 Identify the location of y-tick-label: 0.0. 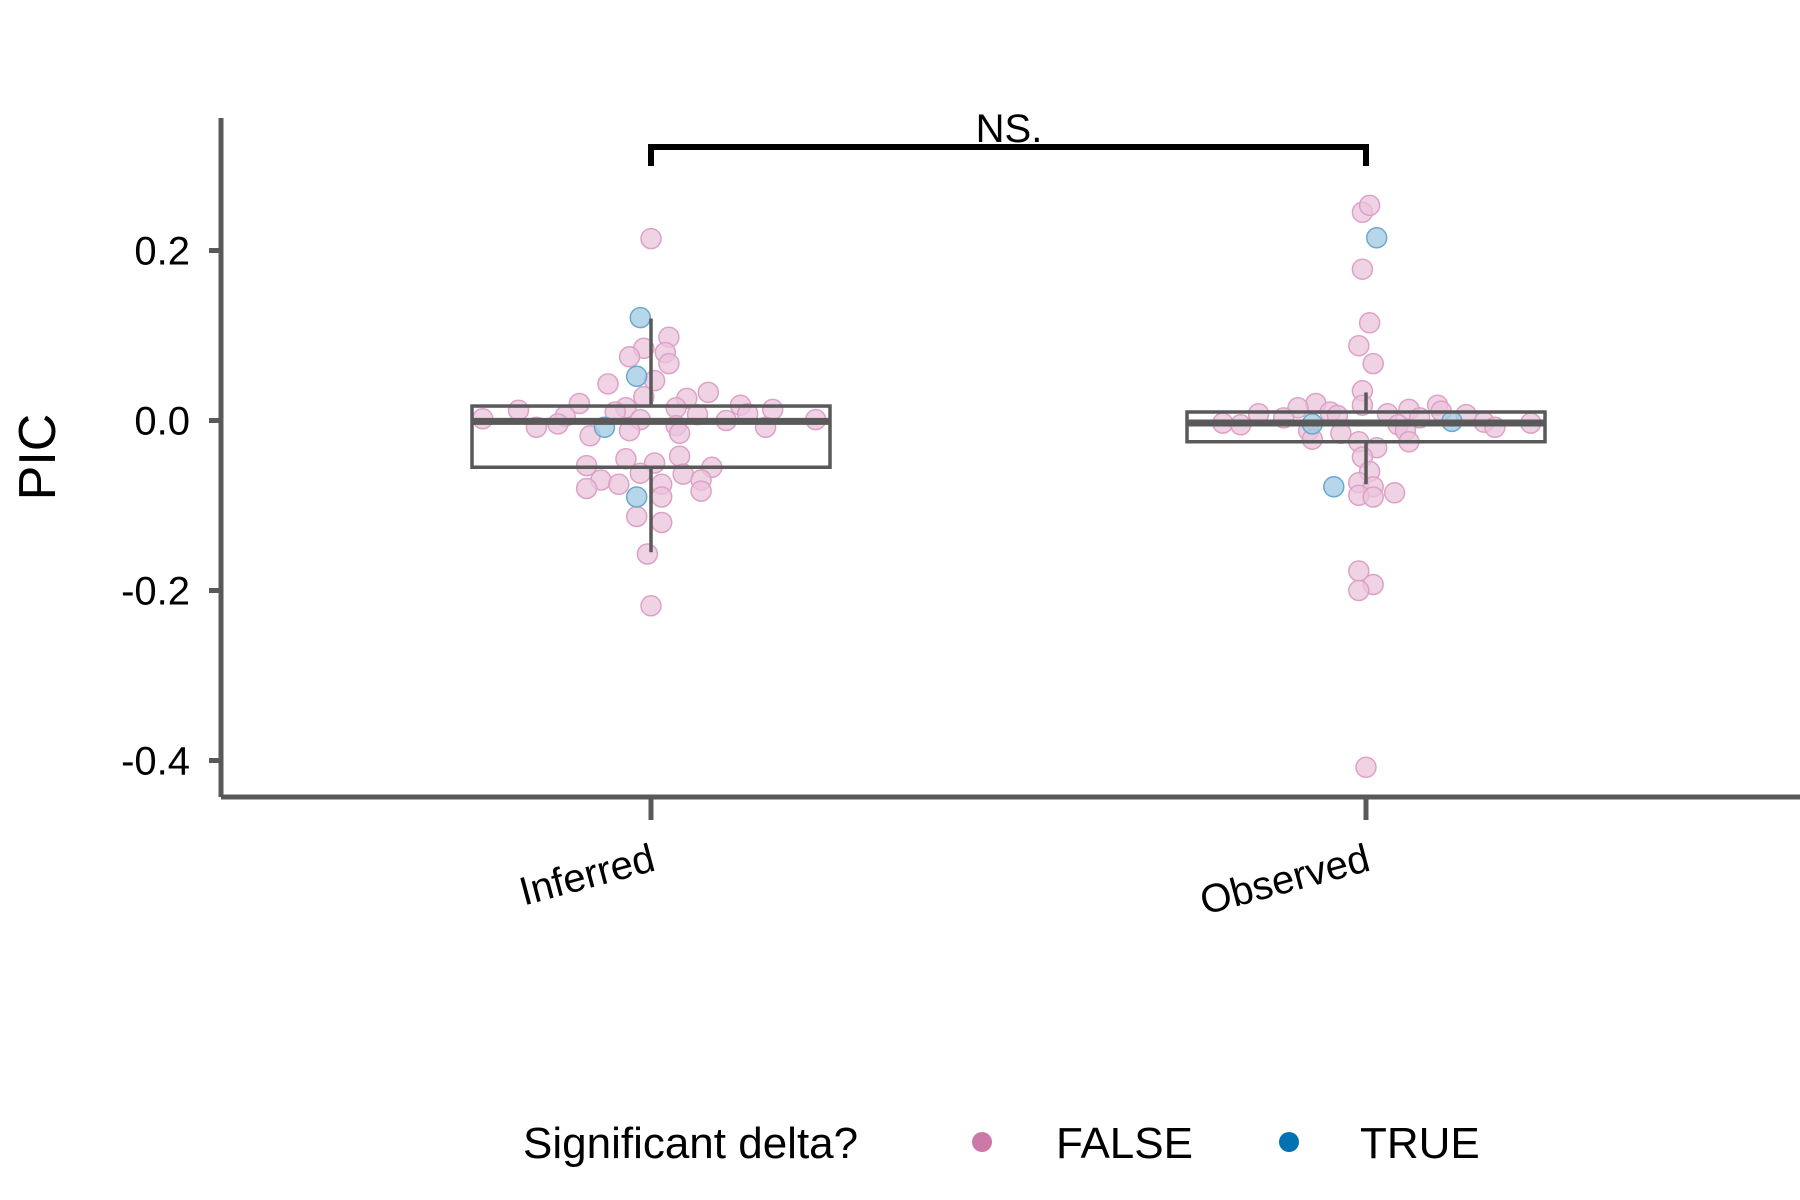
(162, 422).